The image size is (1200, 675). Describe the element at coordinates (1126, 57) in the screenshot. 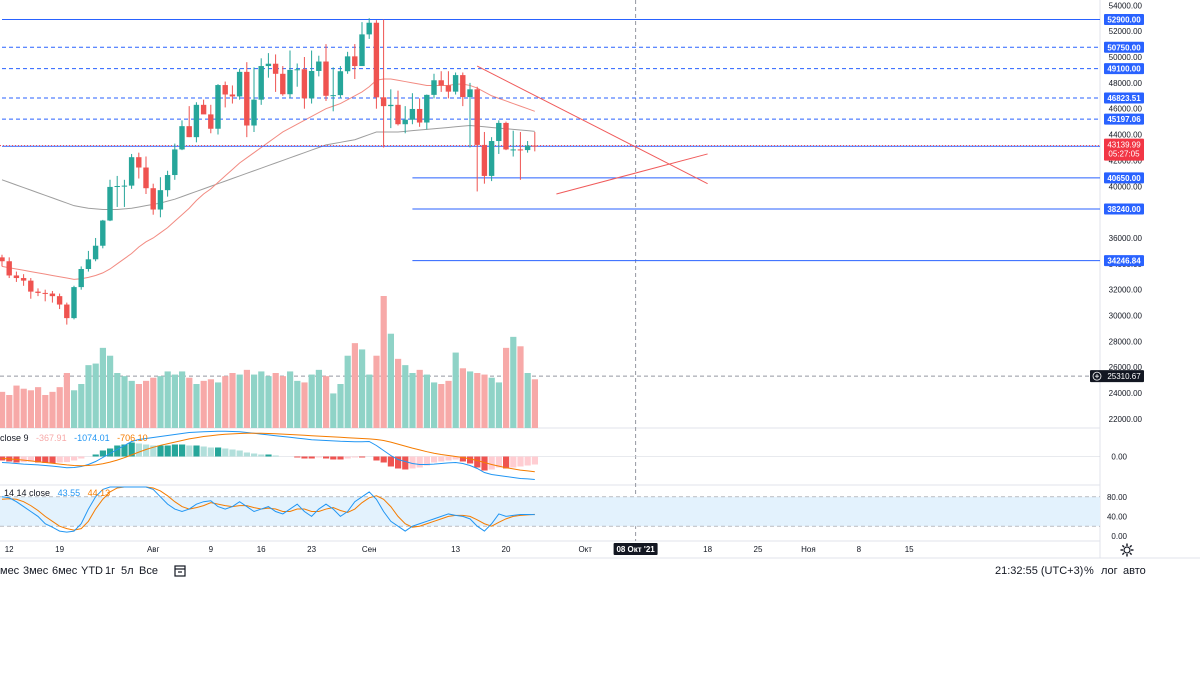

I see `price-tick-label: 50000.00` at that location.